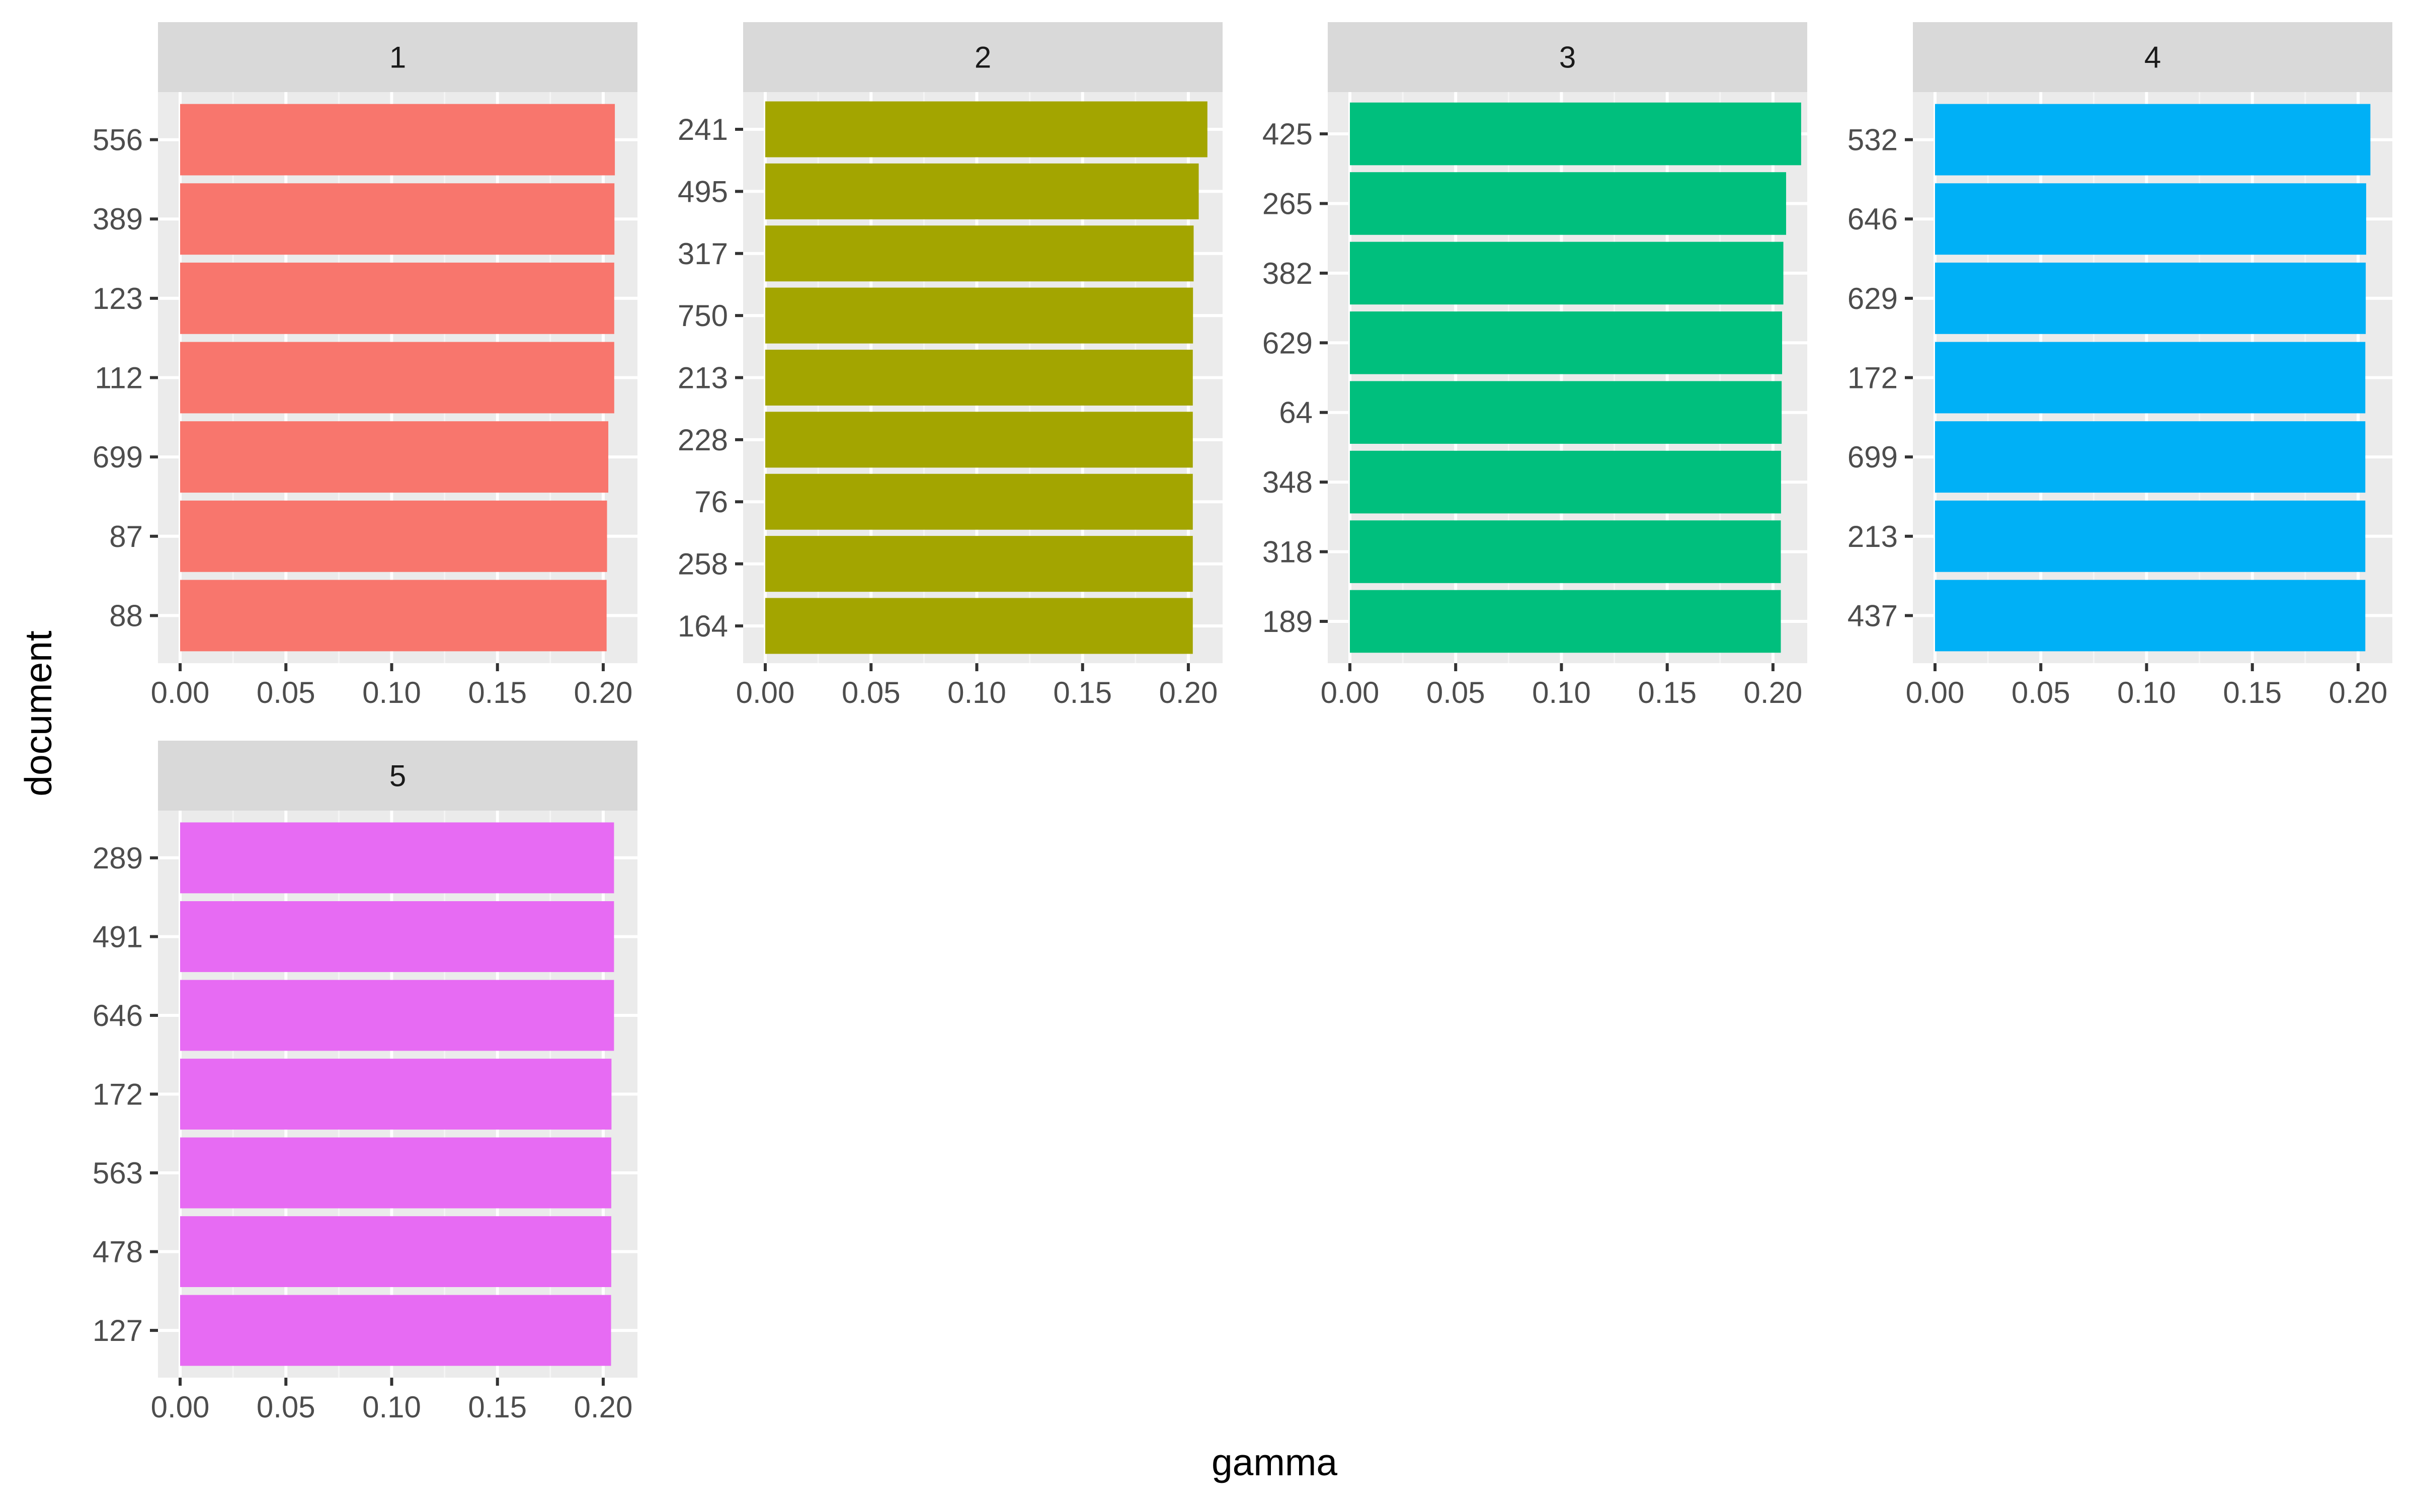 This screenshot has height=1512, width=2415. What do you see at coordinates (118, 1173) in the screenshot?
I see `y-tick-label: 563` at bounding box center [118, 1173].